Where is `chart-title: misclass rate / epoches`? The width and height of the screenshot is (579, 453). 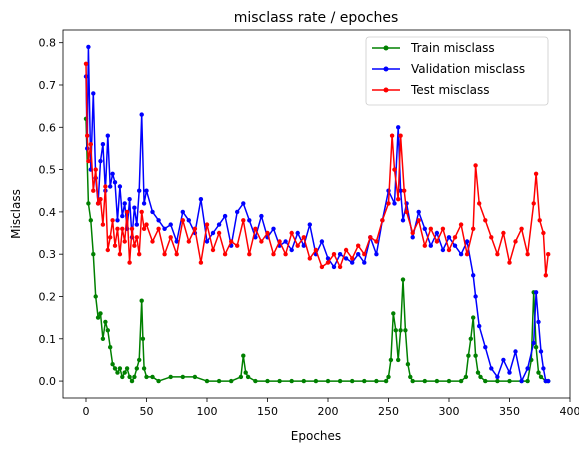 chart-title: misclass rate / epoches is located at coordinates (316, 18).